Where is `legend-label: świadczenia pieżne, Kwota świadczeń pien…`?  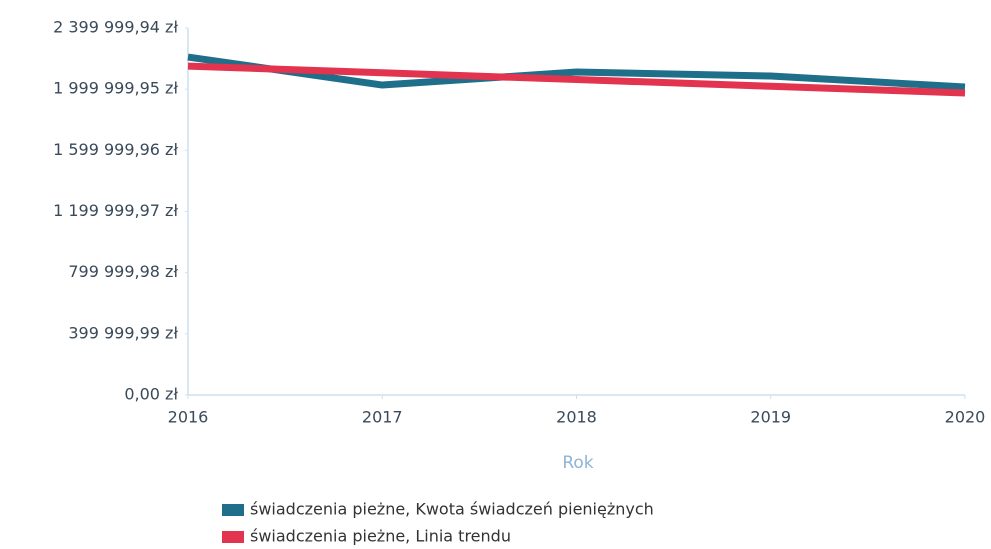 legend-label: świadczenia pieżne, Kwota świadczeń pien… is located at coordinates (452, 509).